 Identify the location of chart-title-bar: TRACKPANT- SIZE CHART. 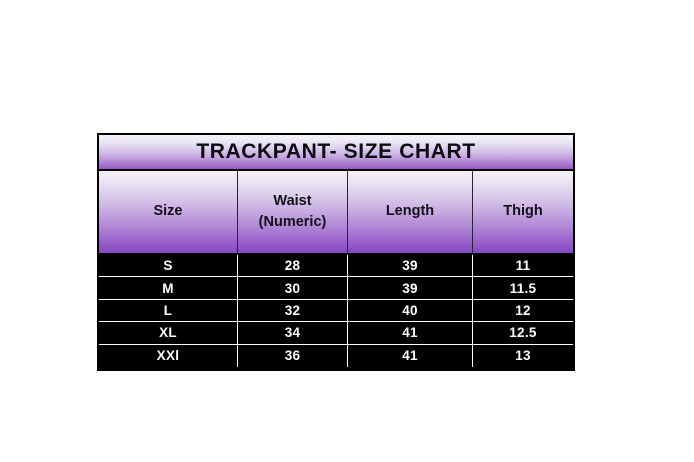
(336, 153).